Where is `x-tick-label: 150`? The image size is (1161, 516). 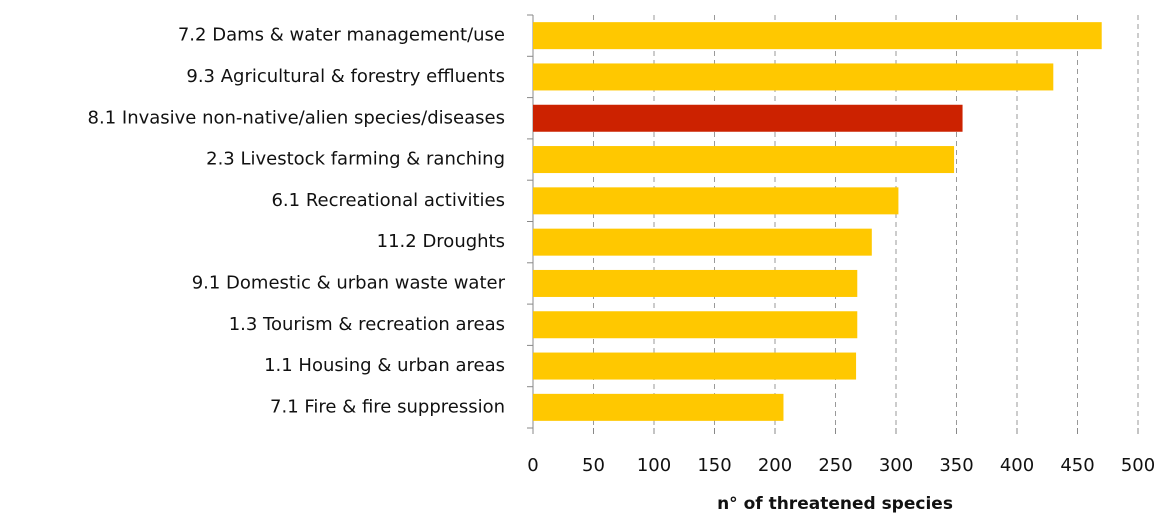 x-tick-label: 150 is located at coordinates (714, 465).